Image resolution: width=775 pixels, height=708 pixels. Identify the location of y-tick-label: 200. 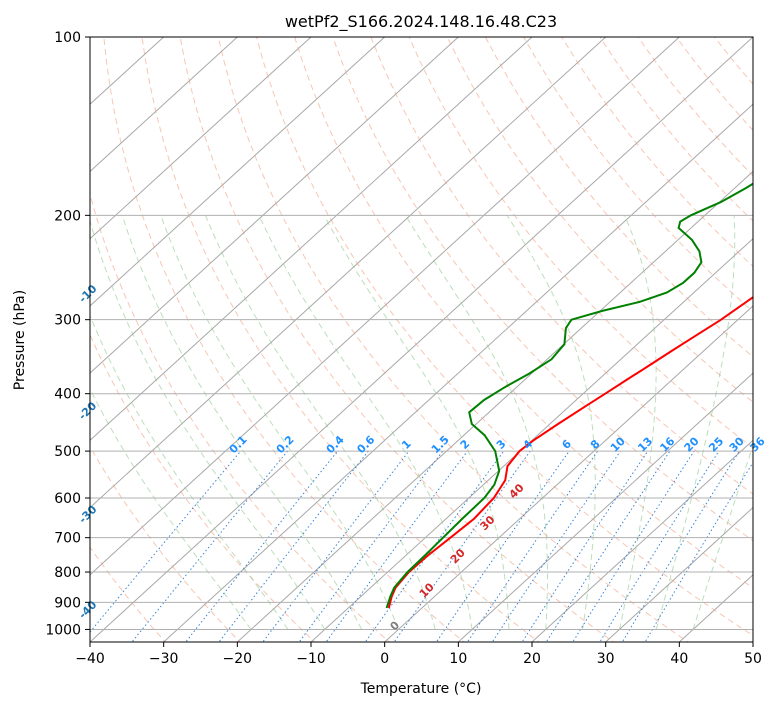
(67, 216).